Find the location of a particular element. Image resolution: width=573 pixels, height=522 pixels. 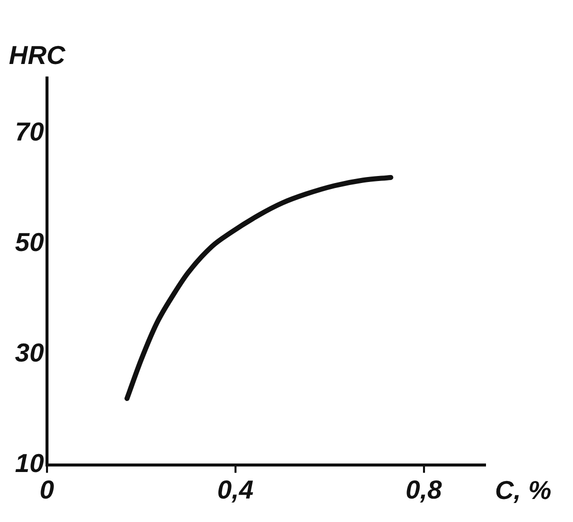

y-axis-title: HRC is located at coordinates (37, 55).